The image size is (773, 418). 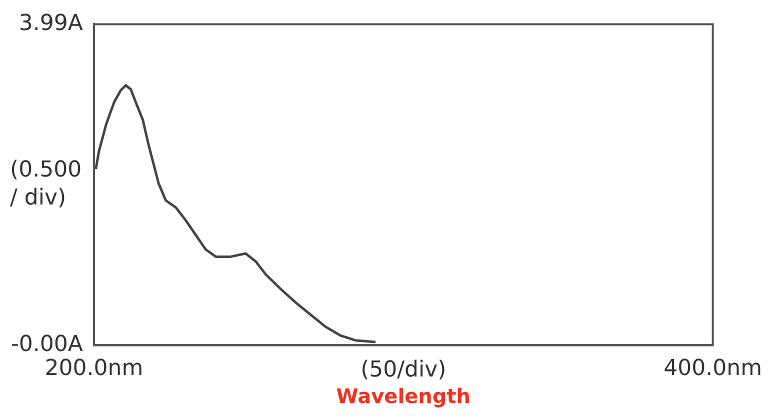 What do you see at coordinates (403, 370) in the screenshot?
I see `x-axis-title: (50/div)` at bounding box center [403, 370].